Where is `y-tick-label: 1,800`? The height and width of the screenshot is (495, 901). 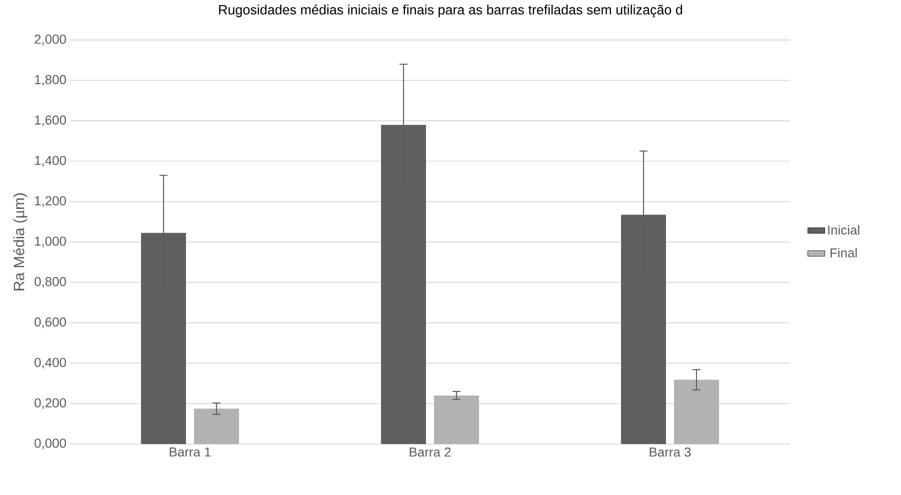 y-tick-label: 1,800 is located at coordinates (50, 80).